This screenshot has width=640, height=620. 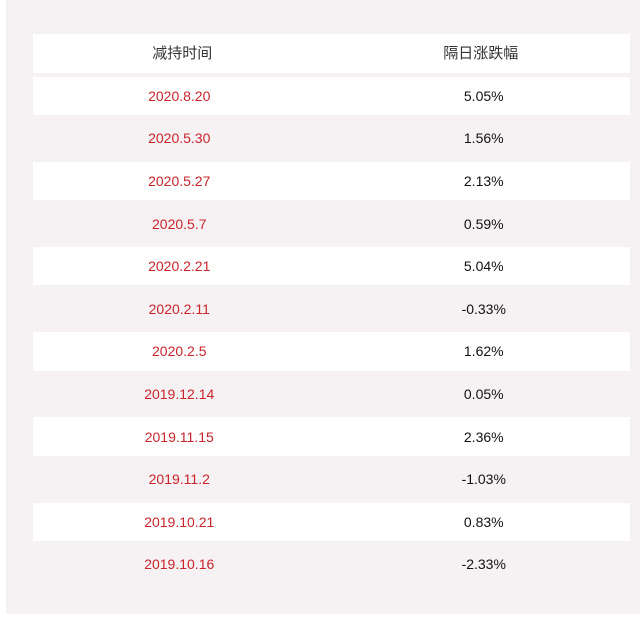 What do you see at coordinates (483, 266) in the screenshot?
I see `change-cell: 5.04%` at bounding box center [483, 266].